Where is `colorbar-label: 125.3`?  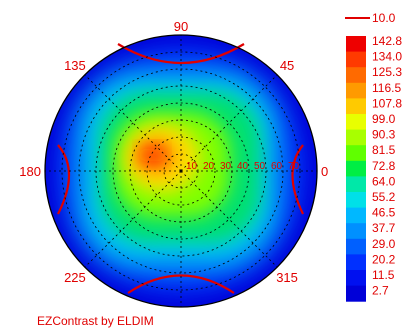 colorbar-label: 125.3 is located at coordinates (387, 72).